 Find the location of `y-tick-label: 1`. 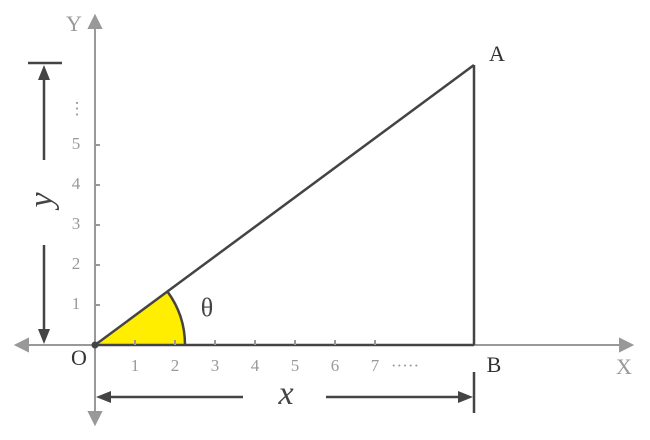

y-tick-label: 1 is located at coordinates (76, 303).